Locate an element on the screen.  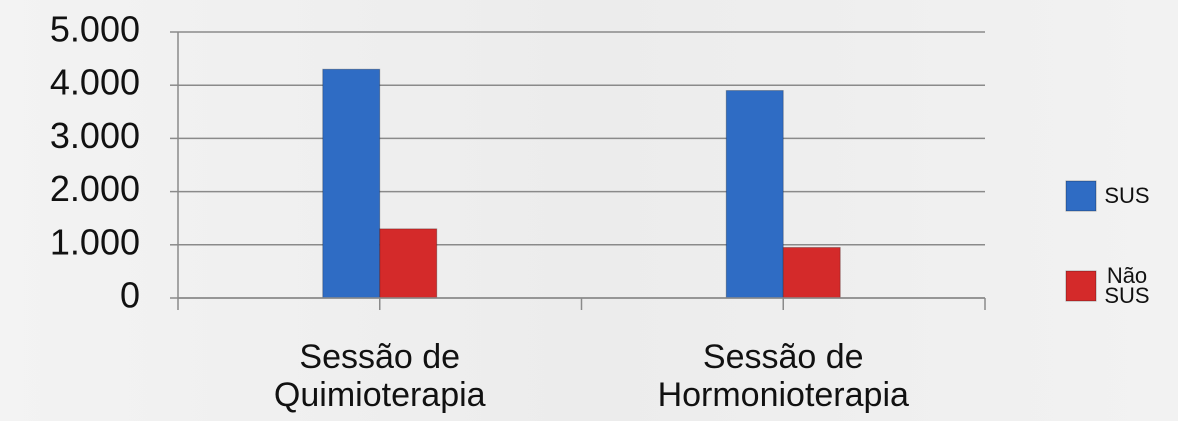
x-tick-label: Sessão de Quimioterapia is located at coordinates (379, 376).